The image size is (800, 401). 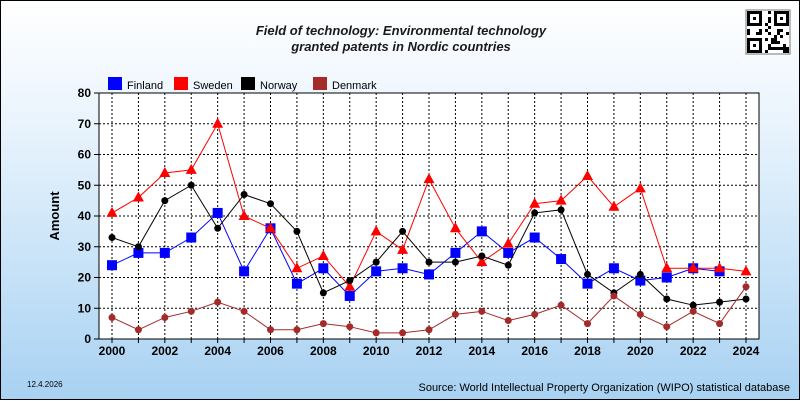 I want to click on legend-item-norway: Norway, so click(x=269, y=84).